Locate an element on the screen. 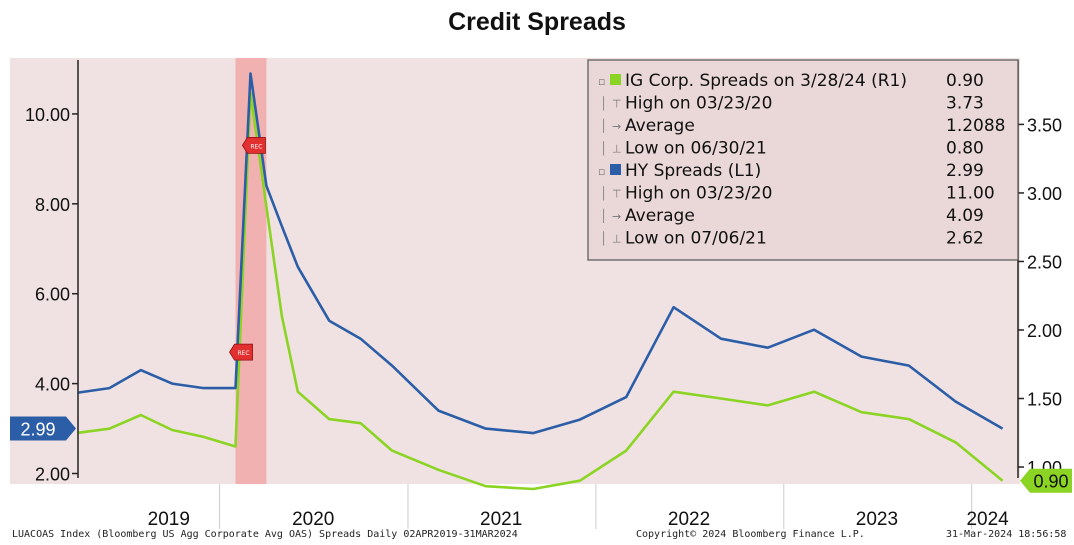  legend-row: │ ⊤ High on 03/23/20 3.73 is located at coordinates (792, 104).